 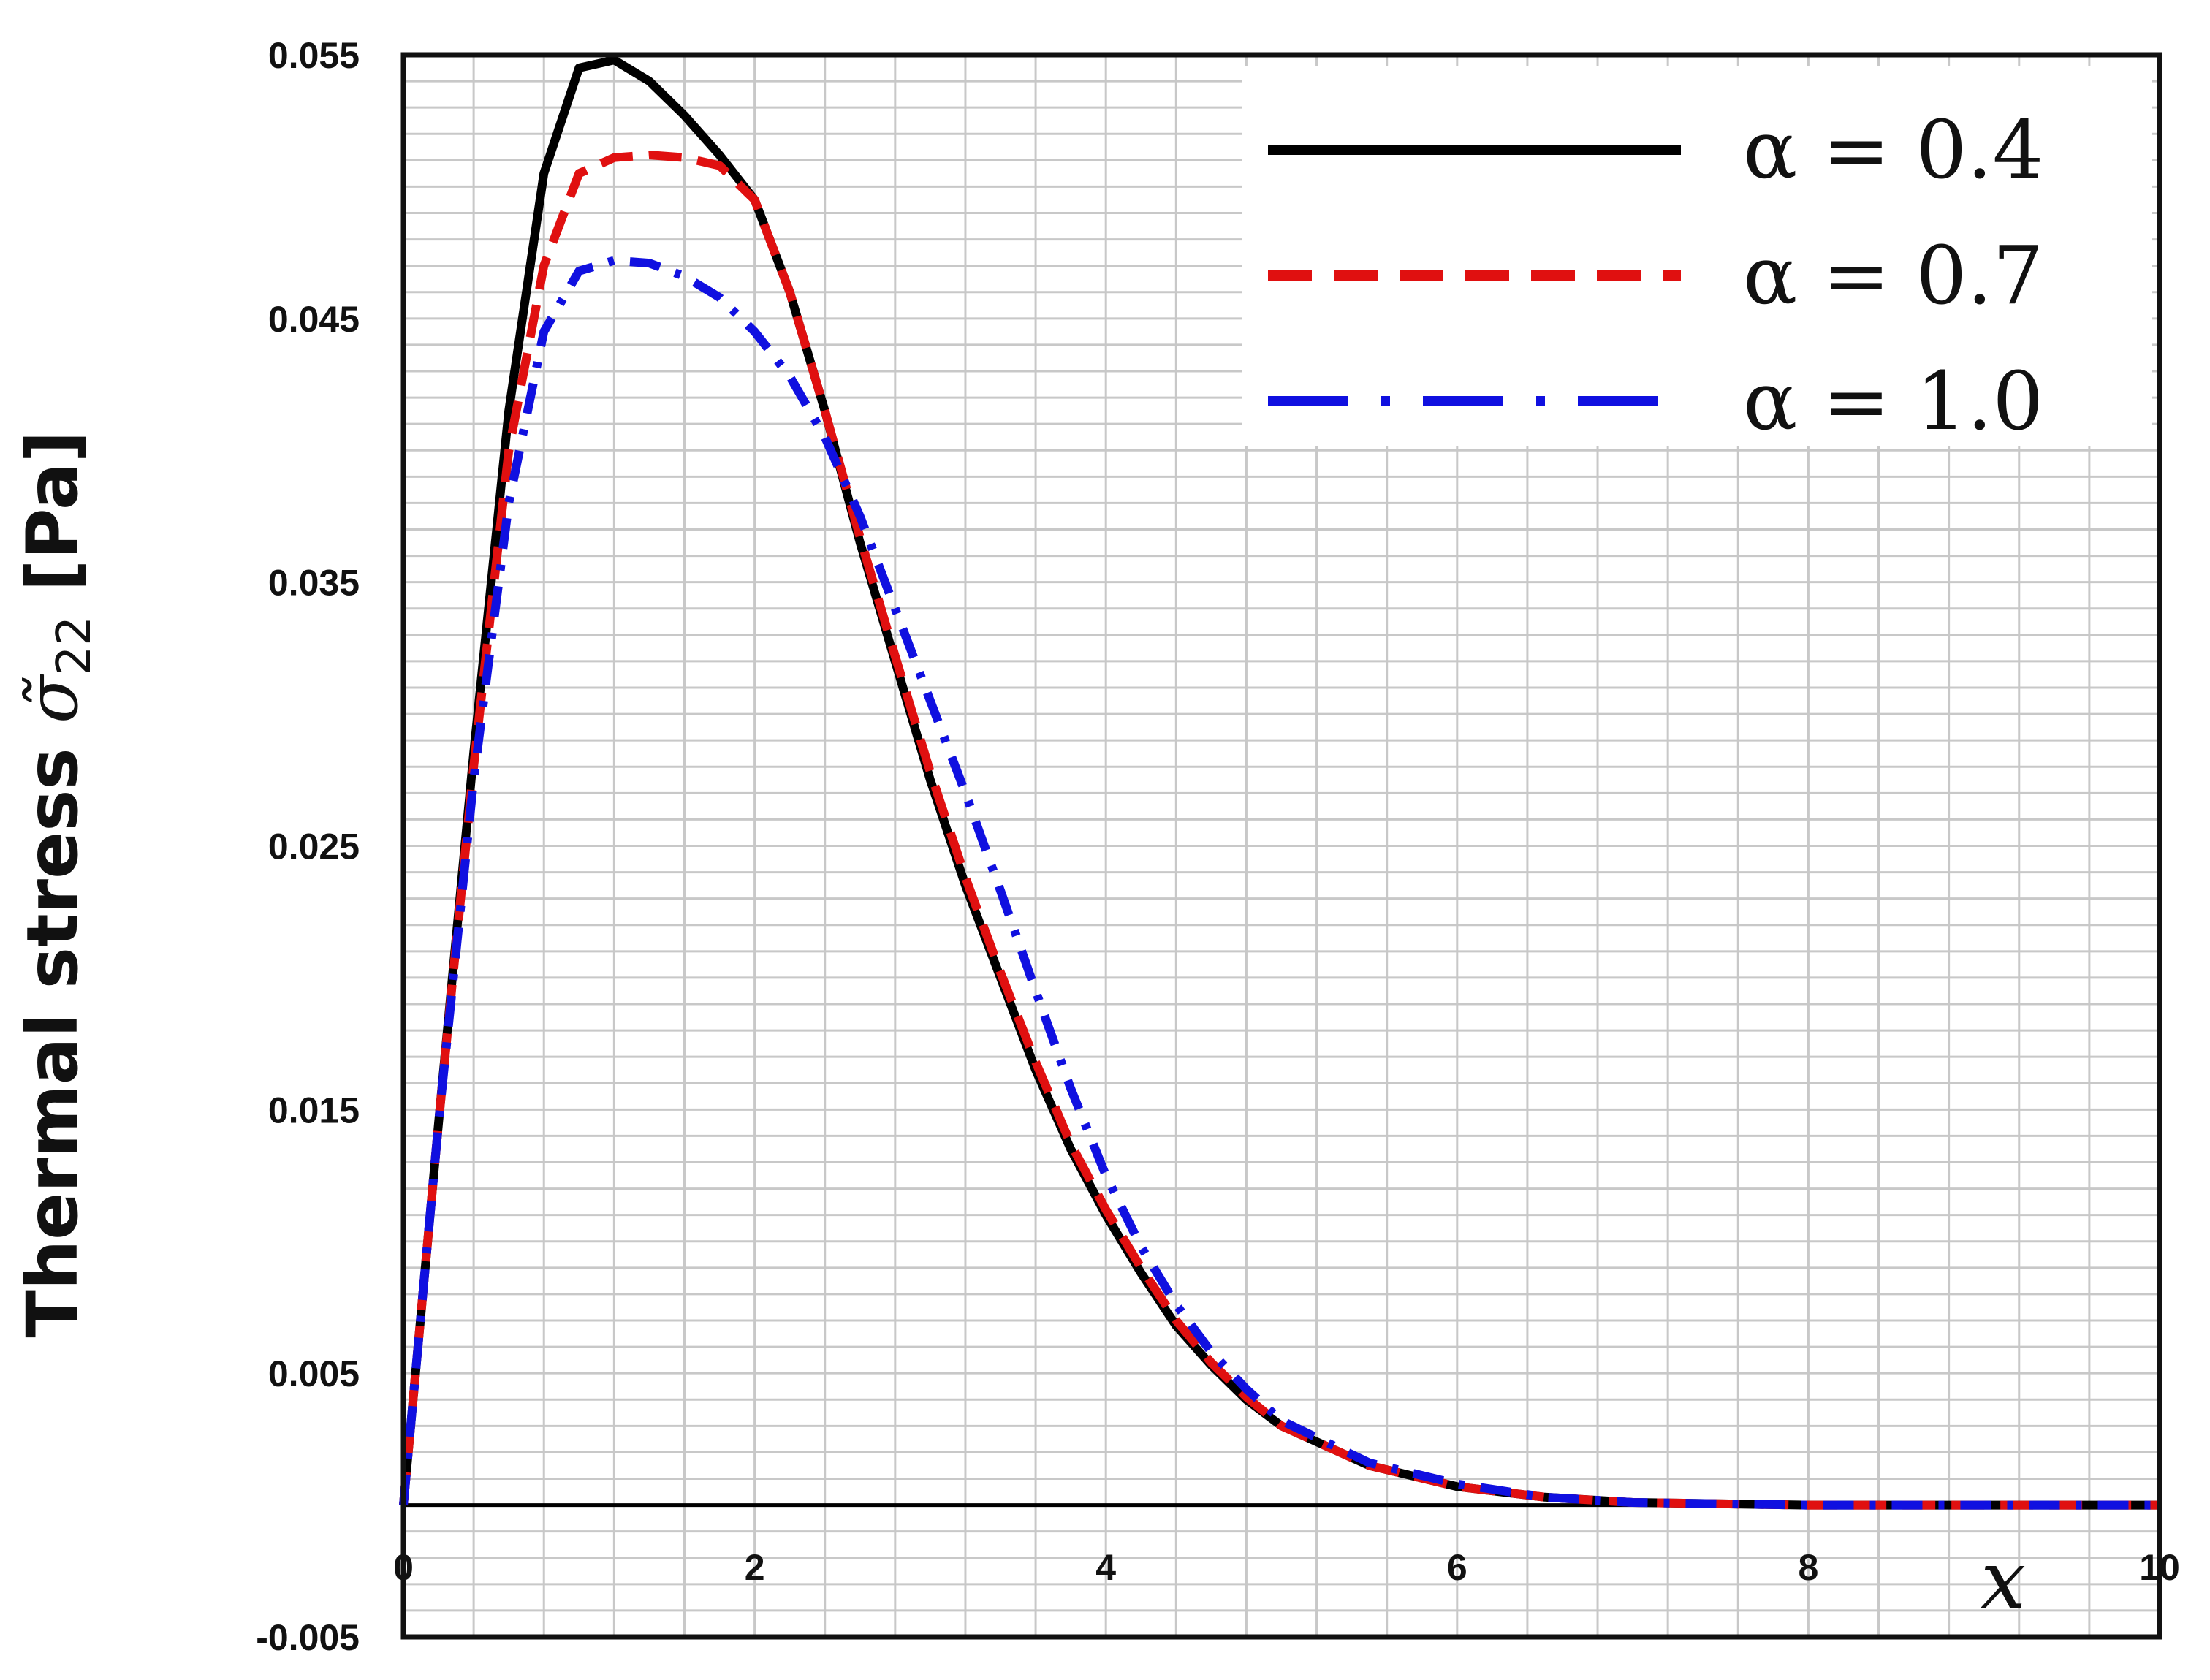 I want to click on y-tick-label: -0.005, so click(x=308, y=1637).